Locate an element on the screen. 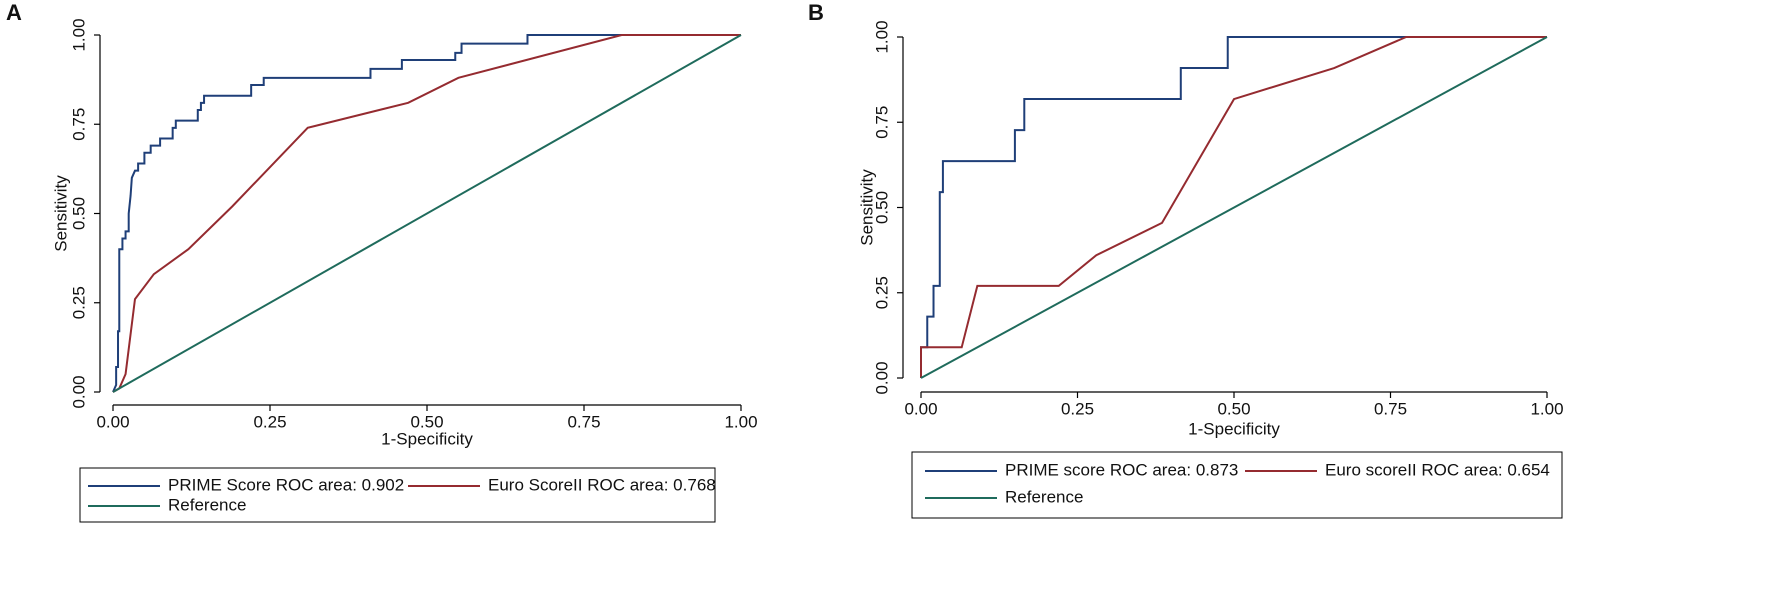 The width and height of the screenshot is (1772, 592). legend-label: PRIME Score ROC area: 0.902 is located at coordinates (286, 484).